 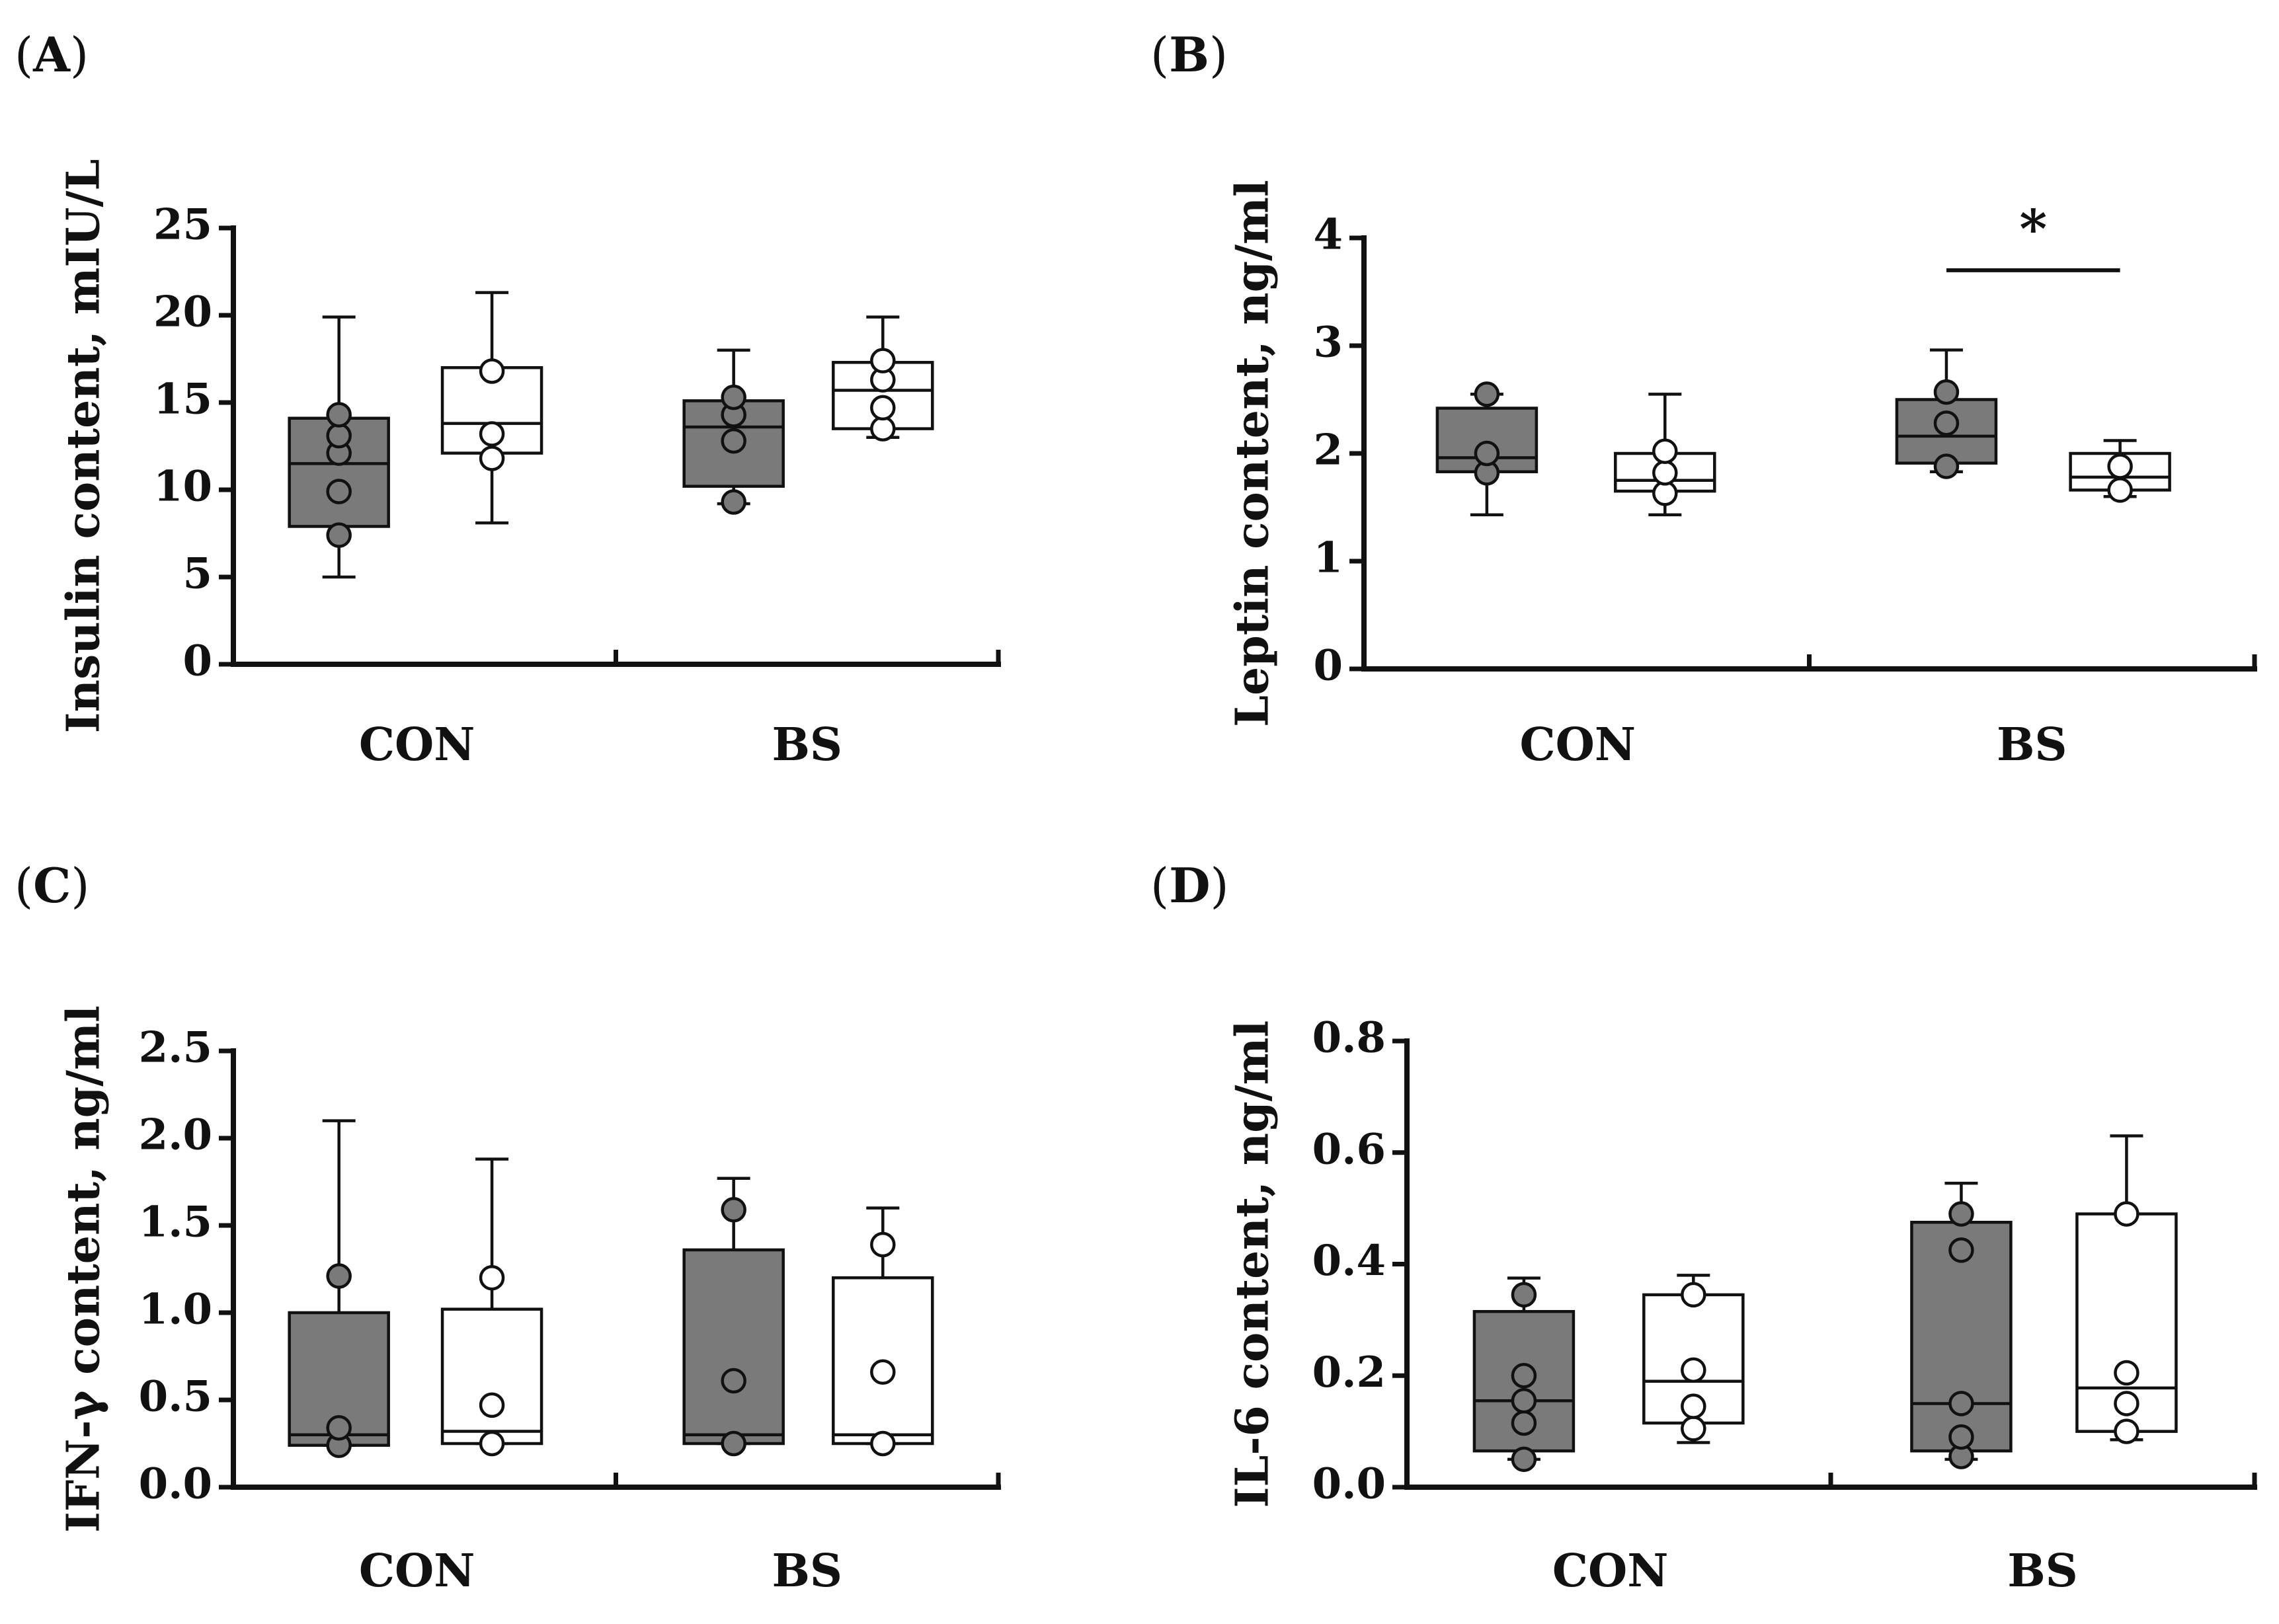 What do you see at coordinates (1252, 1264) in the screenshot?
I see `y-axis-title: IL-6 content, ng/ml` at bounding box center [1252, 1264].